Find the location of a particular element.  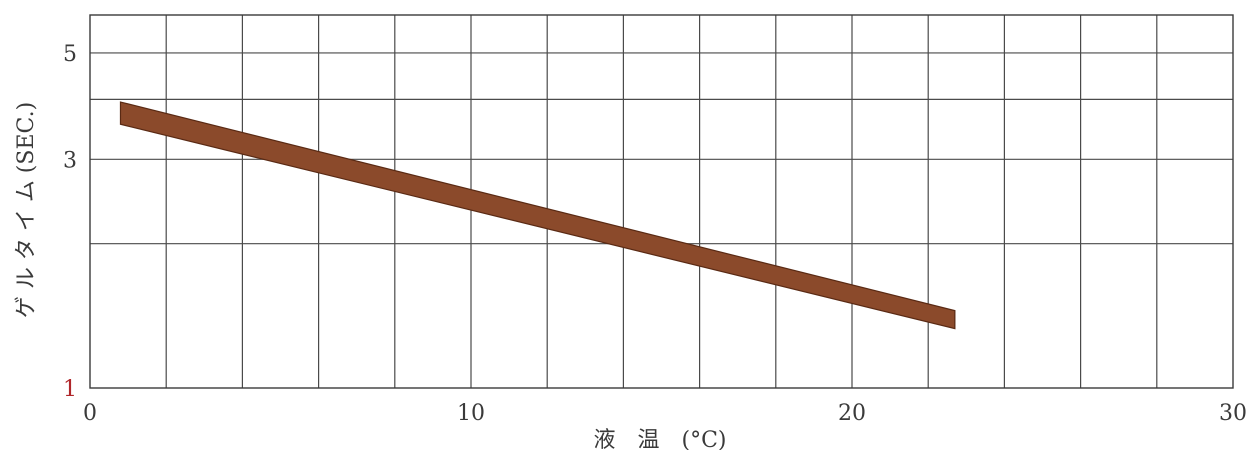

x-tick-label: 20 is located at coordinates (852, 413).